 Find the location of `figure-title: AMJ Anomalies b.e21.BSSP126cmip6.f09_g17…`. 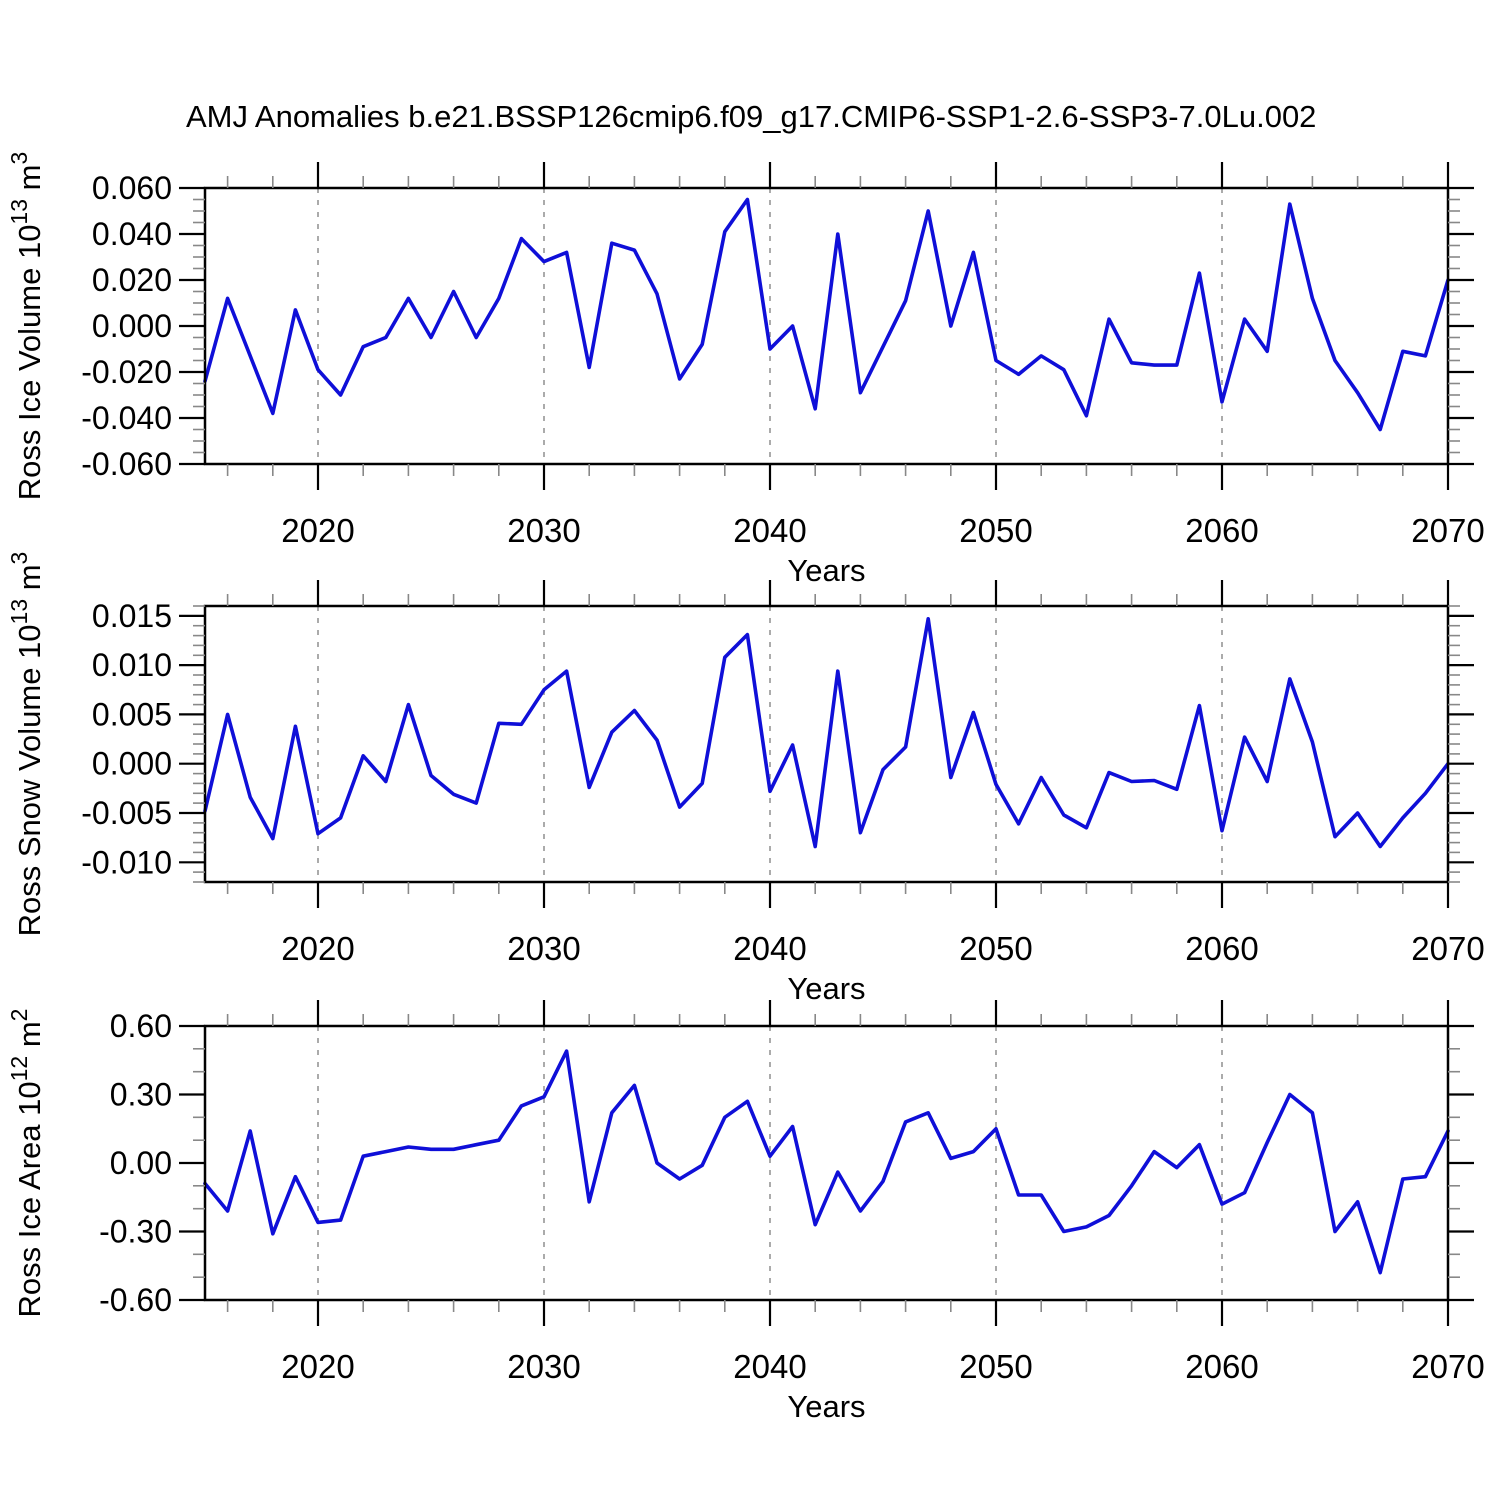

figure-title: AMJ Anomalies b.e21.BSSP126cmip6.f09_g17… is located at coordinates (751, 116).